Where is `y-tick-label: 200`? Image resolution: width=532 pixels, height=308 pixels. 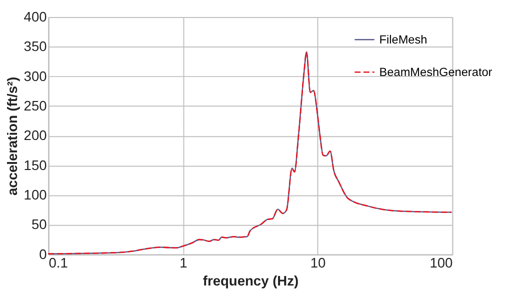 y-tick-label: 200 is located at coordinates (36, 136).